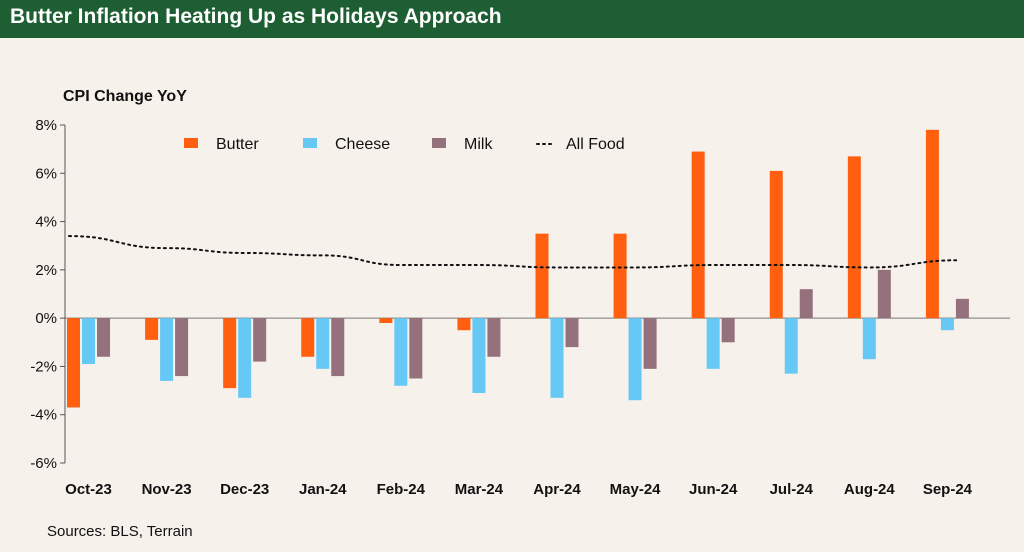 This screenshot has width=1024, height=552. I want to click on x-tick-label-apr-24: Apr-24, so click(557, 489).